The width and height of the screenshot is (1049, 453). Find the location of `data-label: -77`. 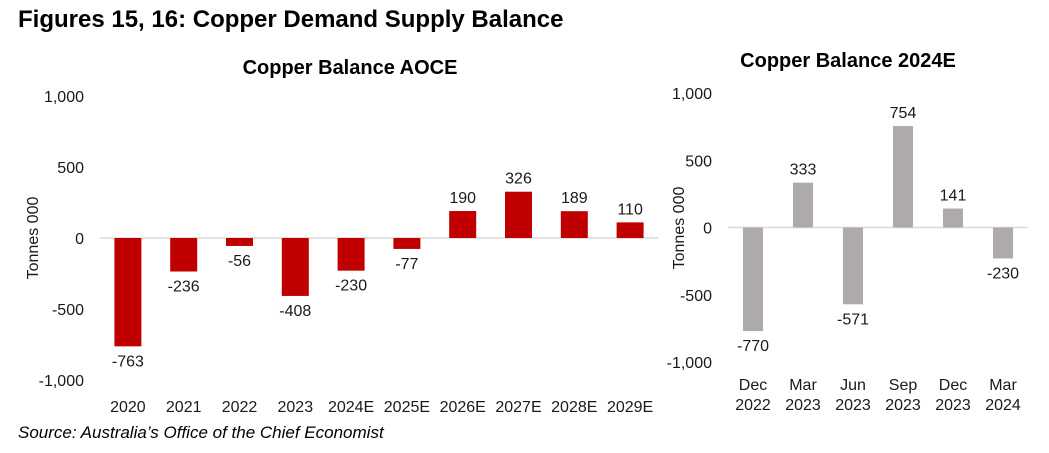

data-label: -77 is located at coordinates (406, 264).